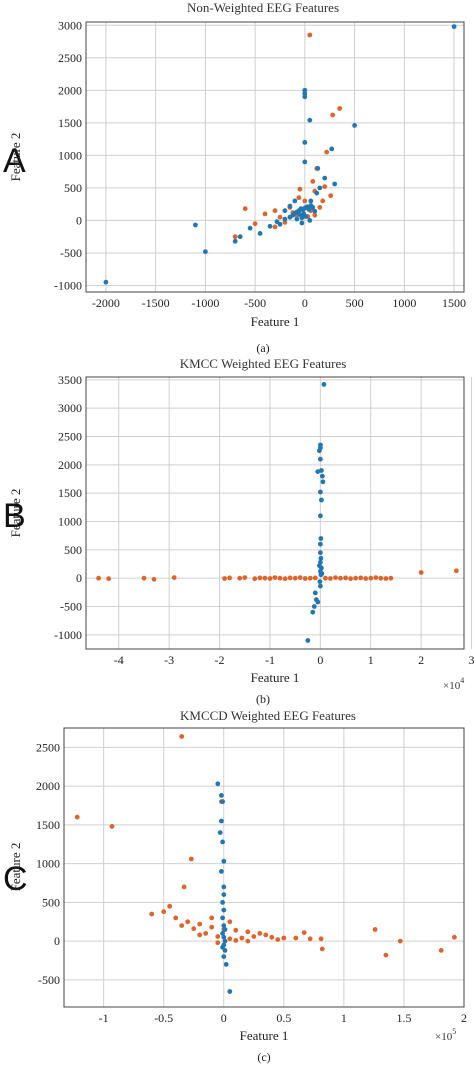 The width and height of the screenshot is (474, 1069). I want to click on panel-c-y-tick-label: 2500, so click(48, 747).